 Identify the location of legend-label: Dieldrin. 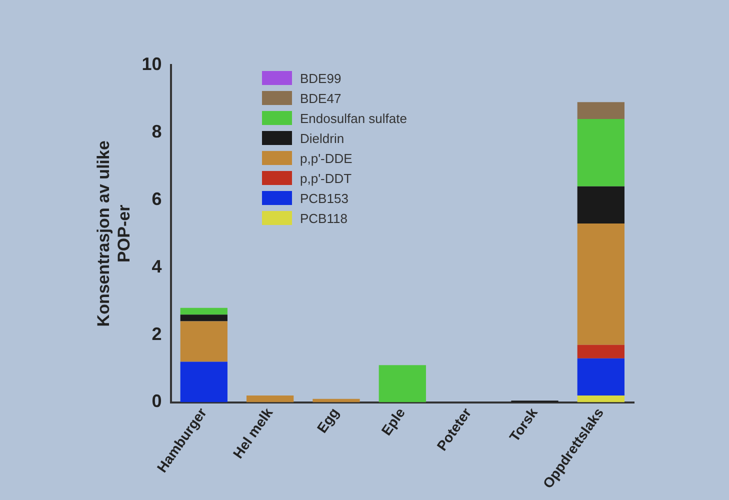
(322, 138).